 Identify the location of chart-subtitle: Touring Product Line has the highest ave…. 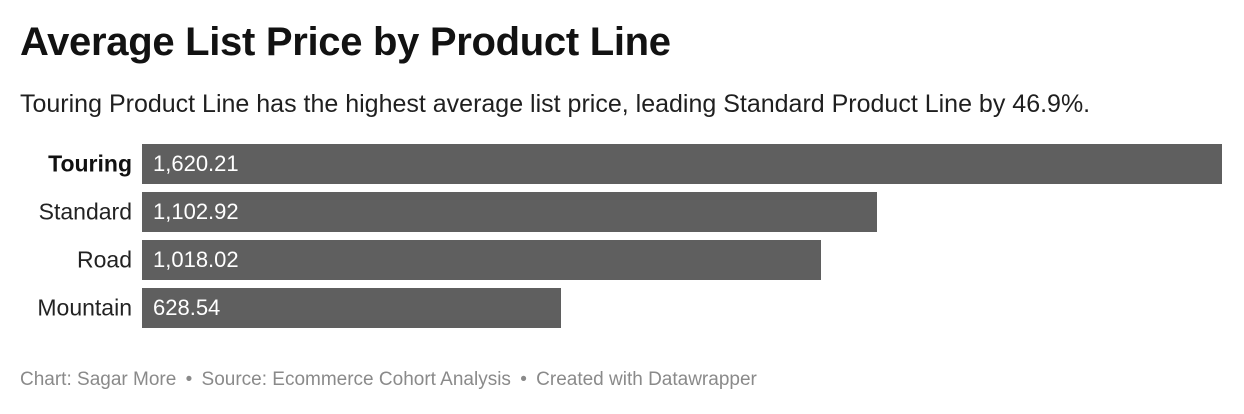
(555, 104).